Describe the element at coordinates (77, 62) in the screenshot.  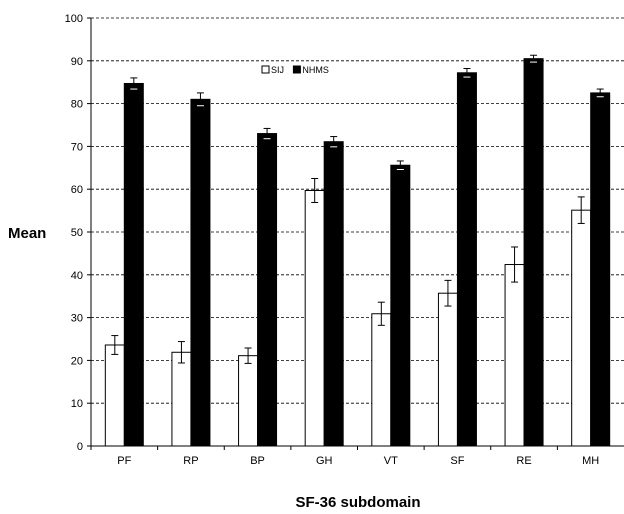
I see `y-tick-label: 90` at that location.